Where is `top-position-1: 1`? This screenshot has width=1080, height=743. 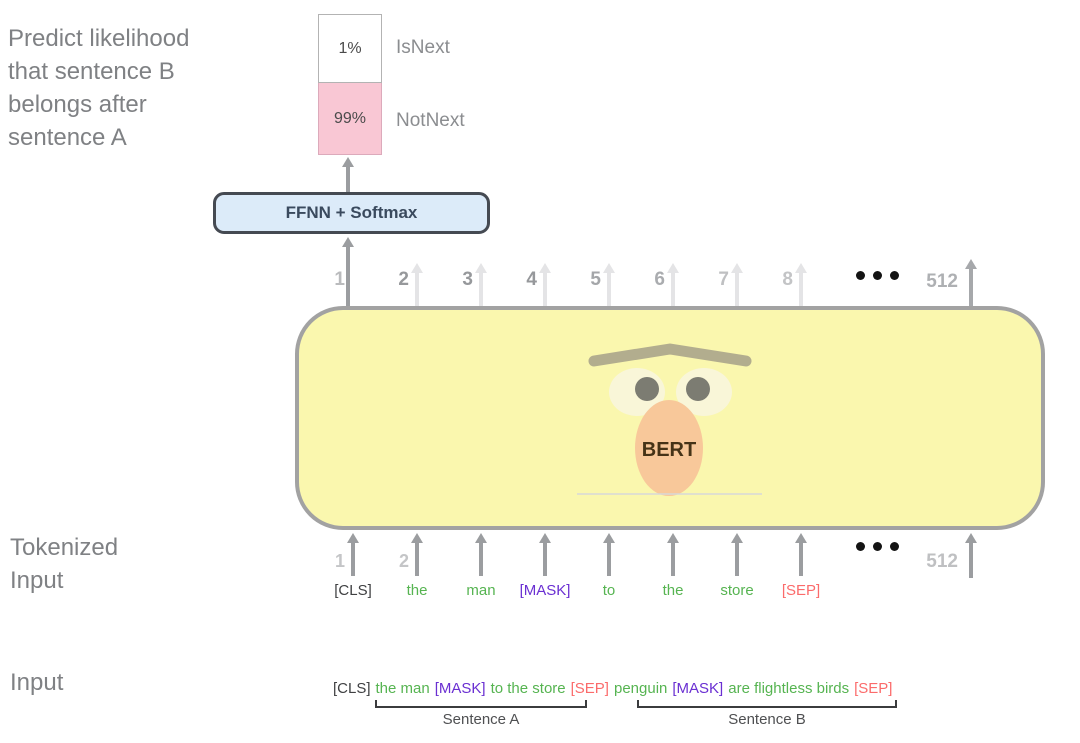
top-position-1: 1 is located at coordinates (339, 279).